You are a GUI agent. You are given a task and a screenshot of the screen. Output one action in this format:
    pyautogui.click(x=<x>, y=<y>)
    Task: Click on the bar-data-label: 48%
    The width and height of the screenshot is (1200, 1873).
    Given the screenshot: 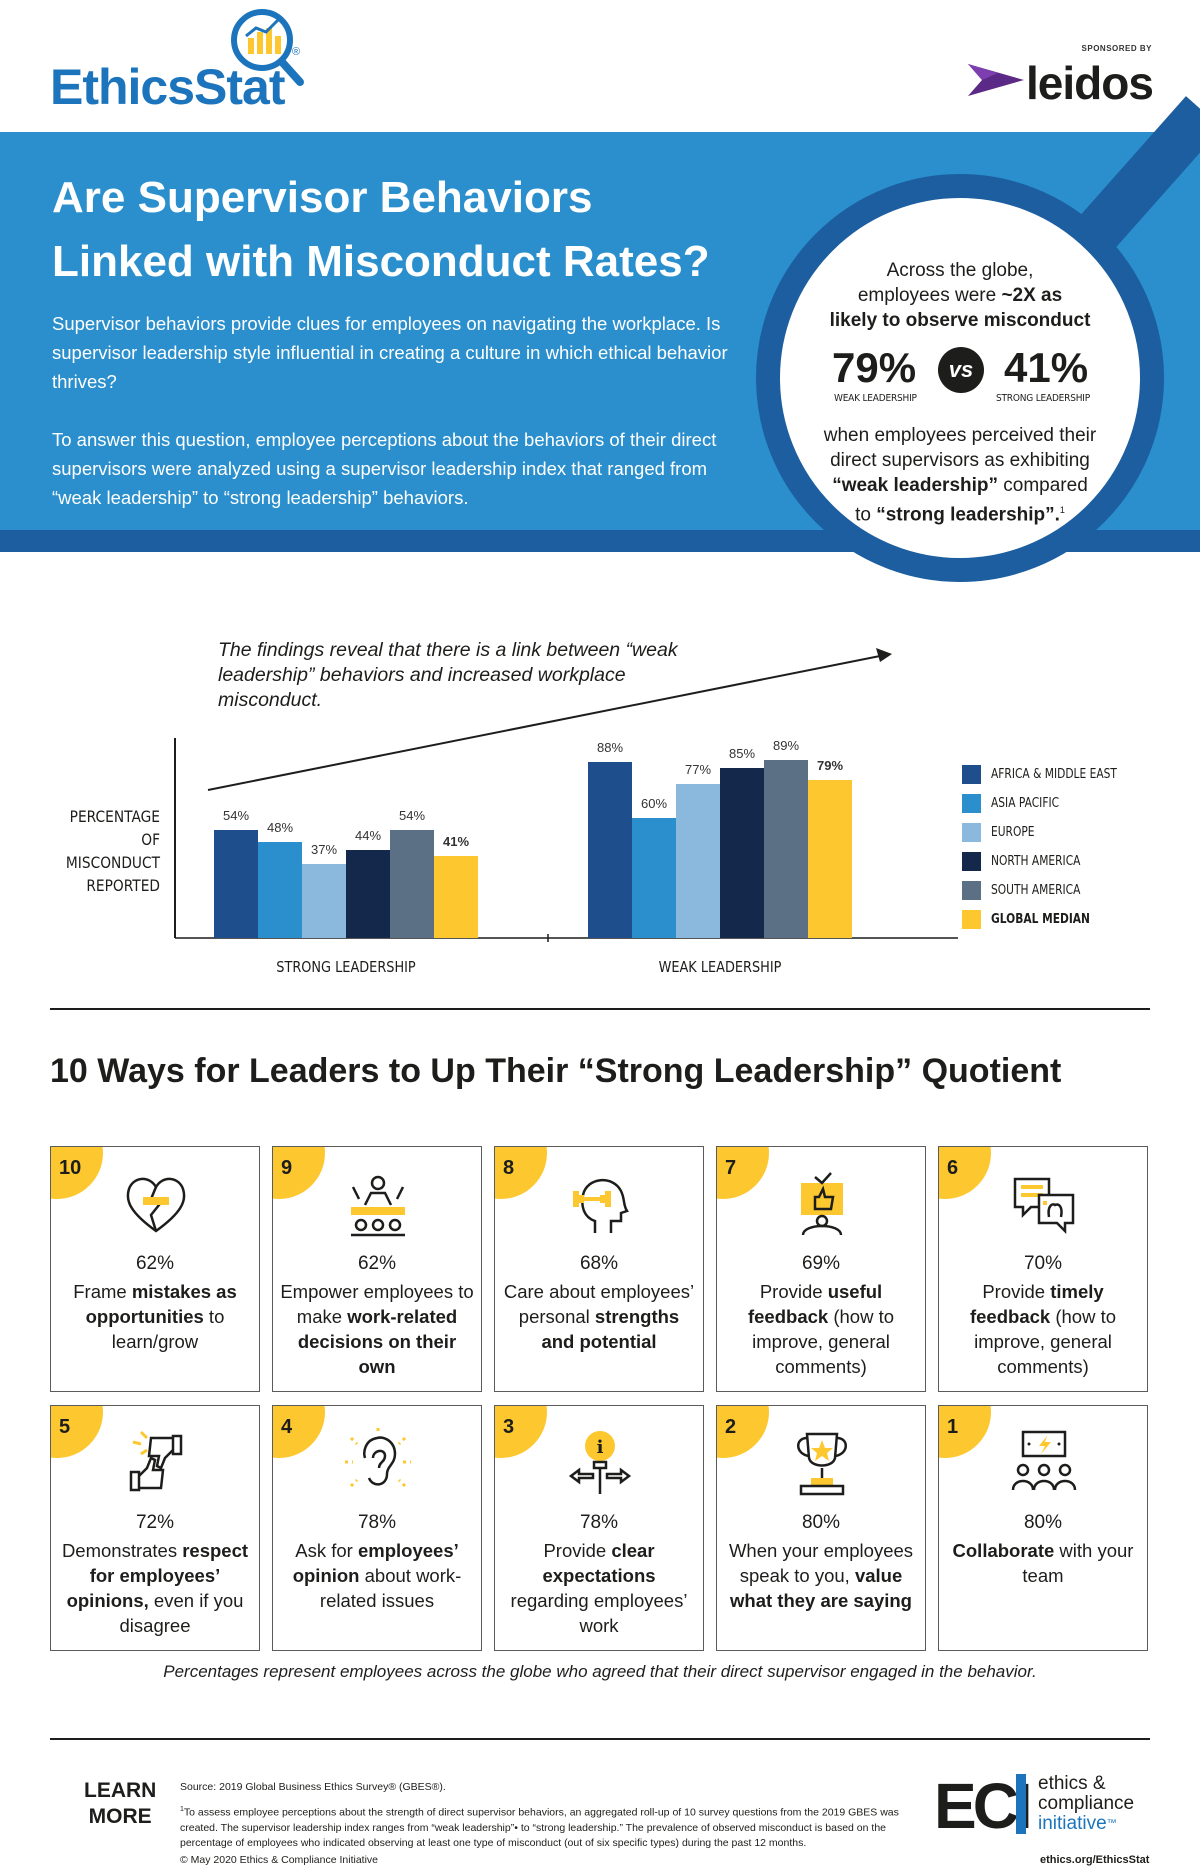 What is the action you would take?
    pyautogui.click(x=280, y=827)
    